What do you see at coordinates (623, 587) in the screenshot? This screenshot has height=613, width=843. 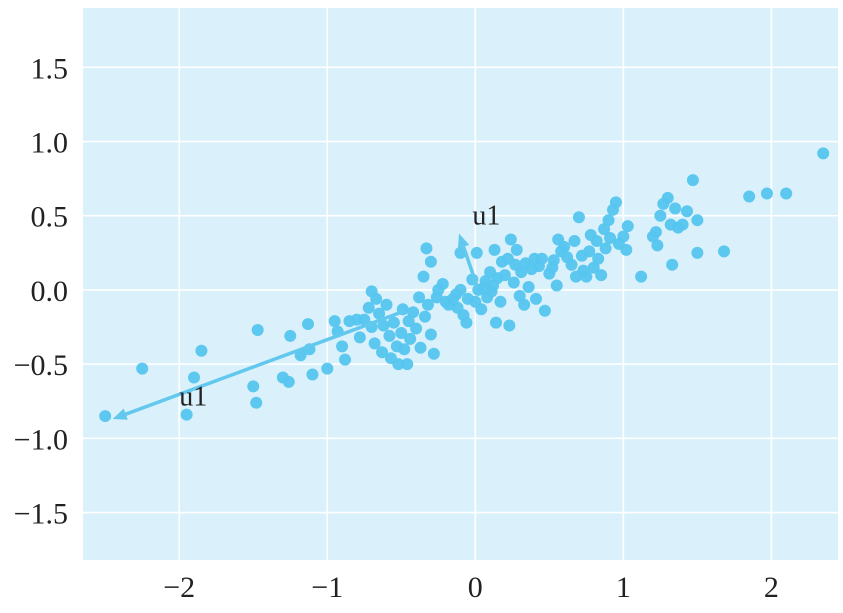 I see `x-tick-label: 1` at bounding box center [623, 587].